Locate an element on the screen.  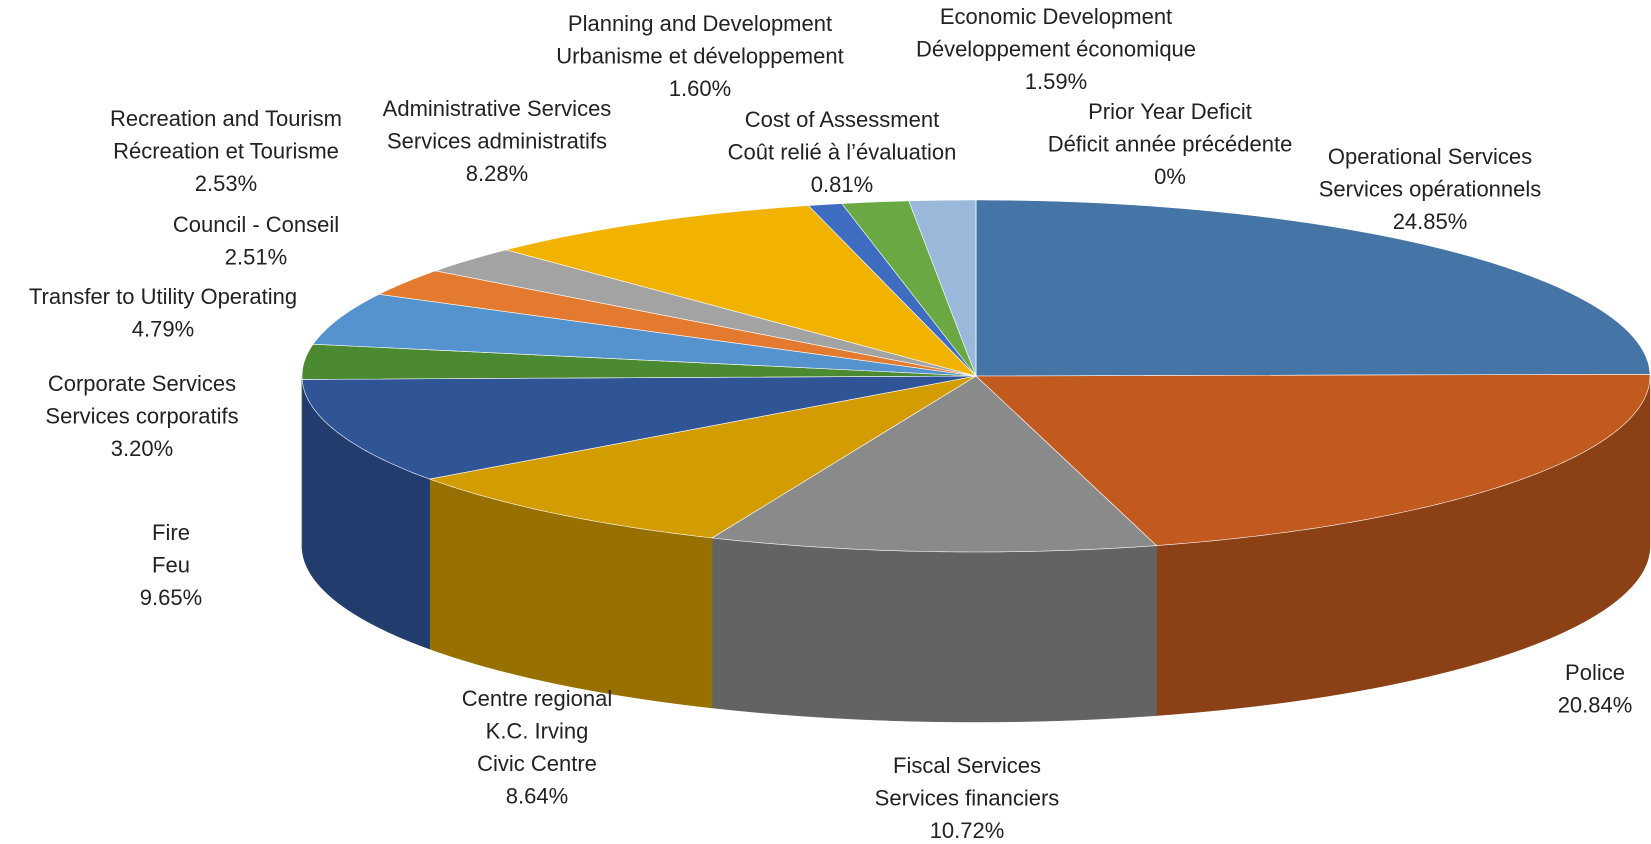
slice-label: Economic Development is located at coordinates (1056, 16).